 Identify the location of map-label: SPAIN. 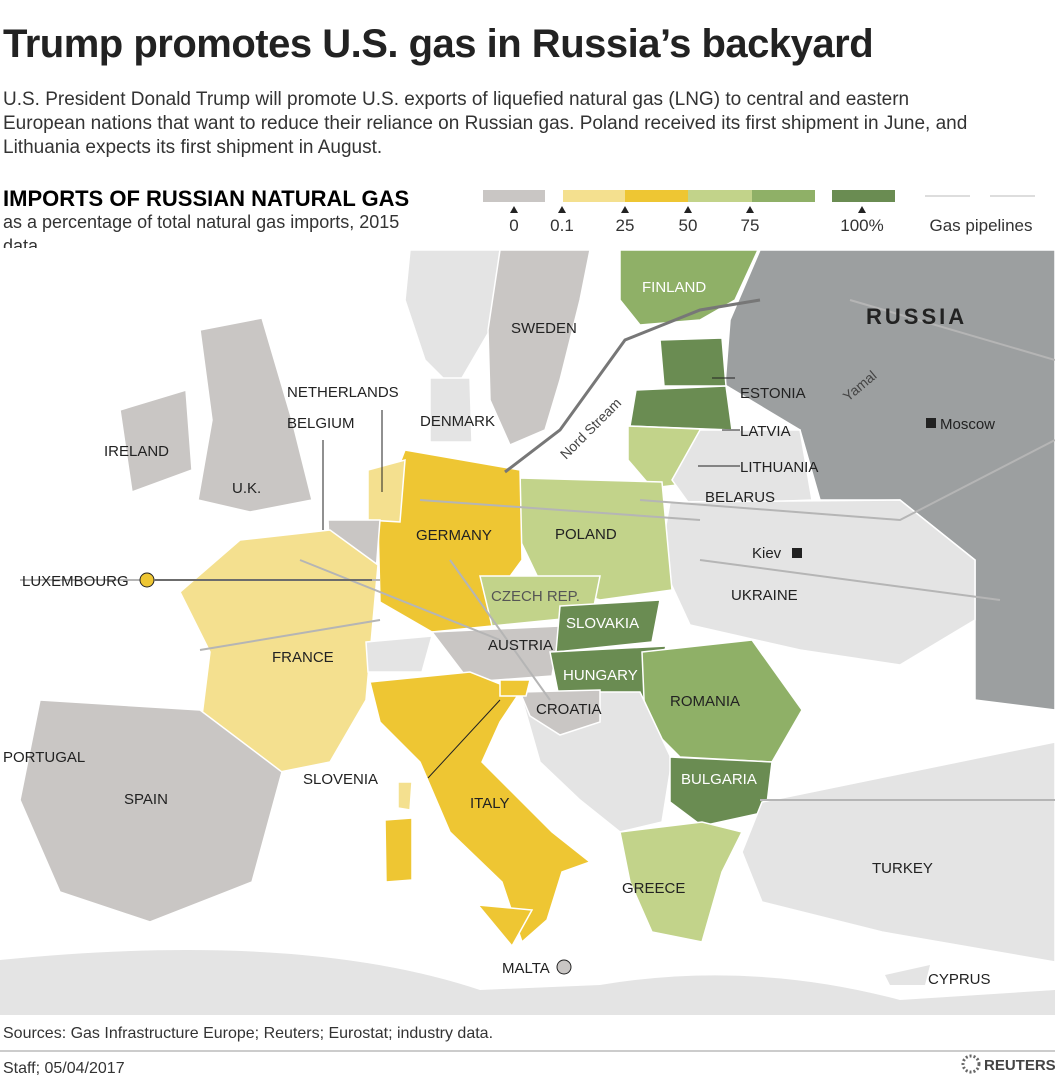
(146, 799).